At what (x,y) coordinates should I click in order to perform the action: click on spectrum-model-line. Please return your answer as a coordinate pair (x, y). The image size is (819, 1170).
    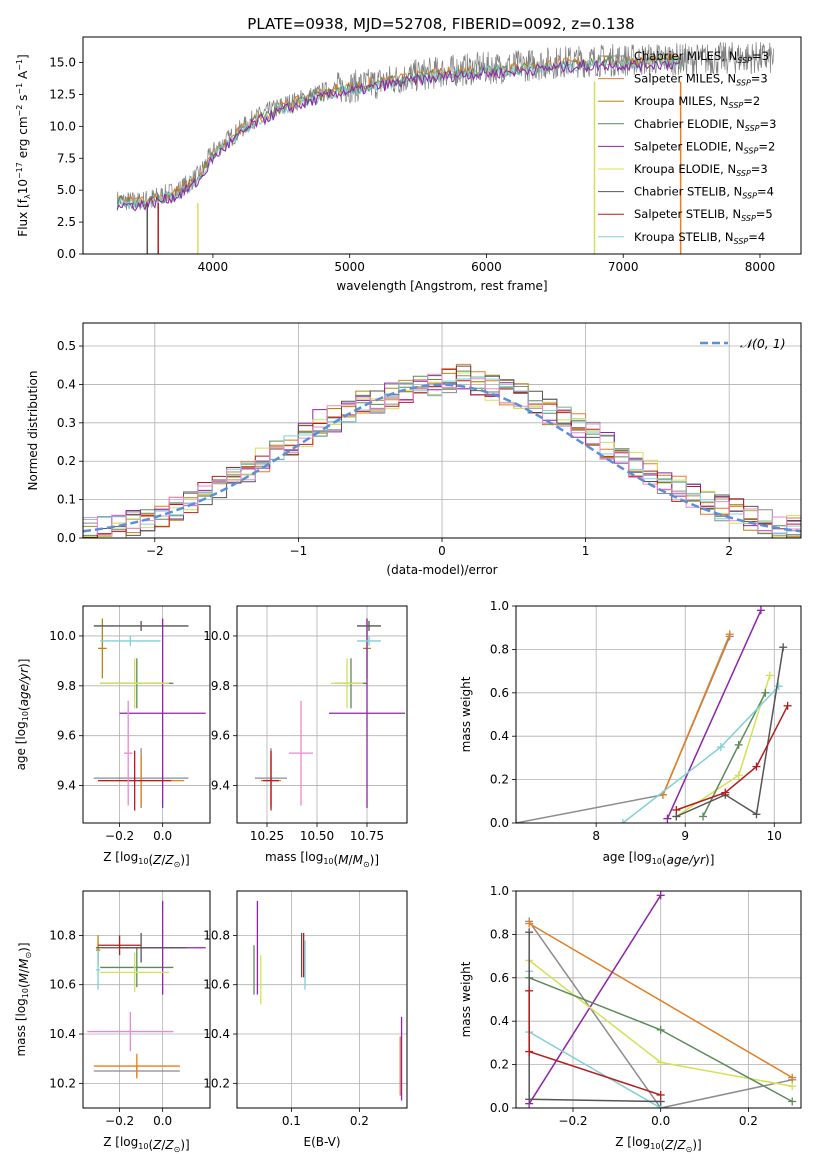
    Looking at the image, I should click on (398, 130).